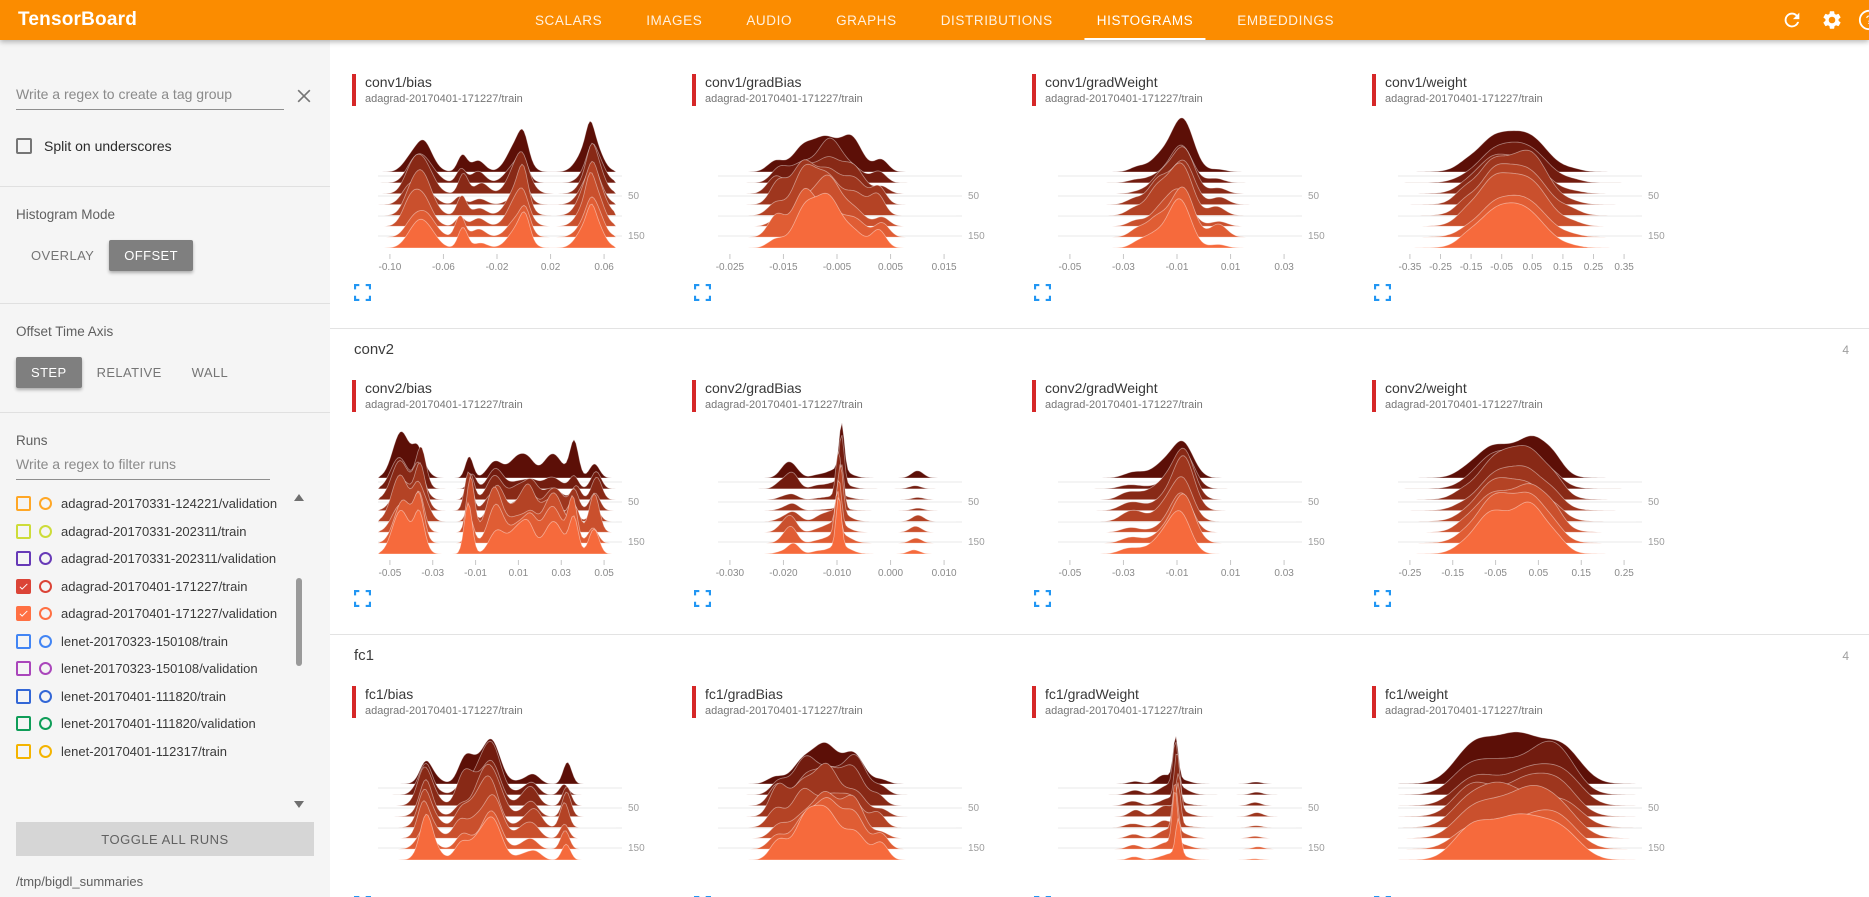  I want to click on scroll-down-icon, so click(299, 804).